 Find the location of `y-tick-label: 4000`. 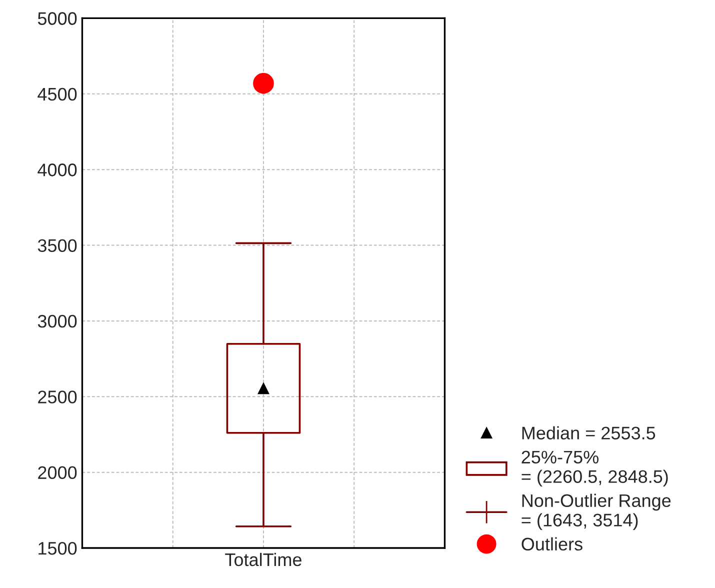

y-tick-label: 4000 is located at coordinates (57, 170).